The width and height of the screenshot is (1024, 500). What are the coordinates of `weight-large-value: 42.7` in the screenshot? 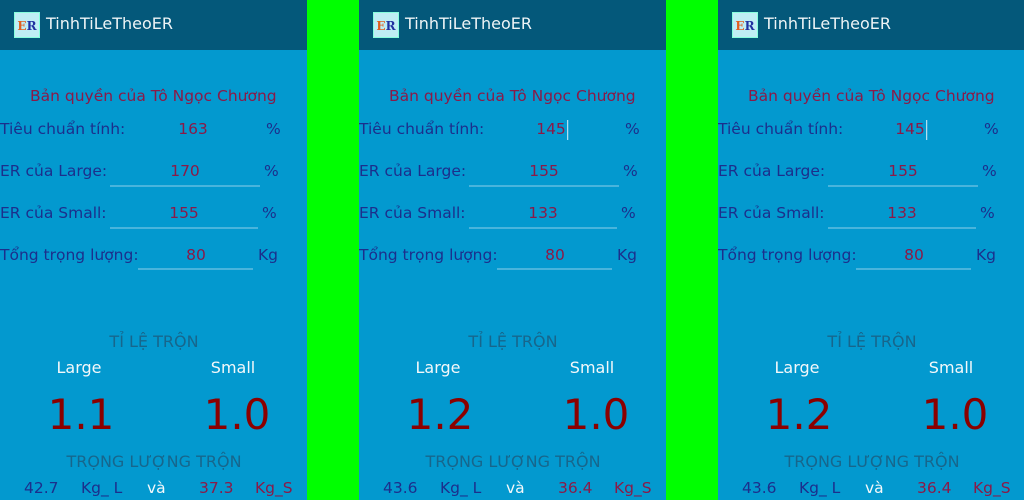 It's located at (41, 488).